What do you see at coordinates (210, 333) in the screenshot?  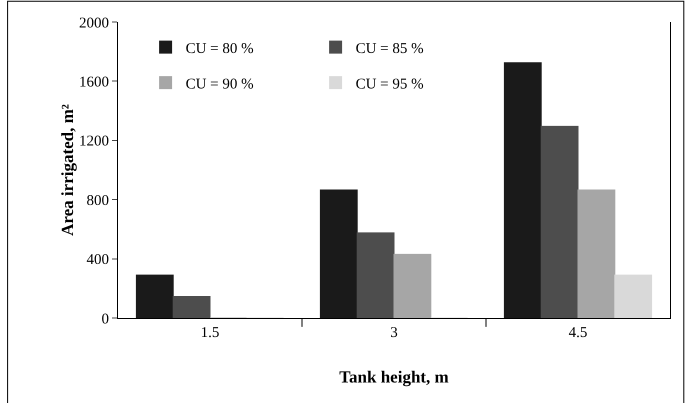 I see `x-tick-label: 1.5` at bounding box center [210, 333].